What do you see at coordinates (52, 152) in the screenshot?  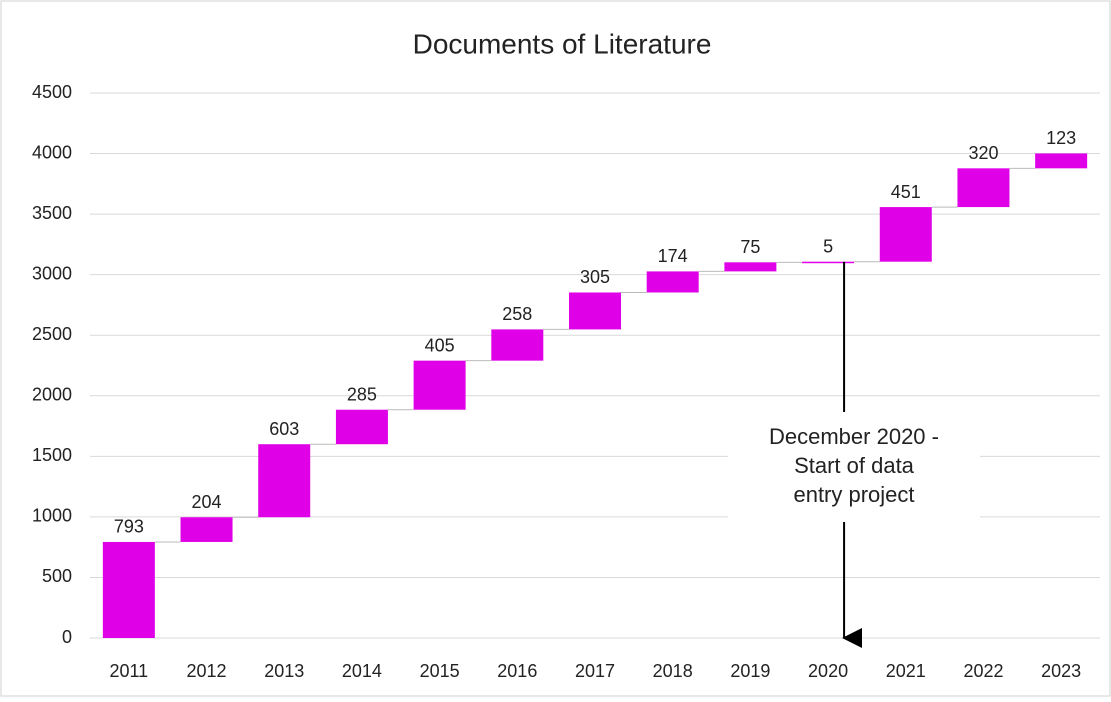 I see `y-tick-label: 4000` at bounding box center [52, 152].